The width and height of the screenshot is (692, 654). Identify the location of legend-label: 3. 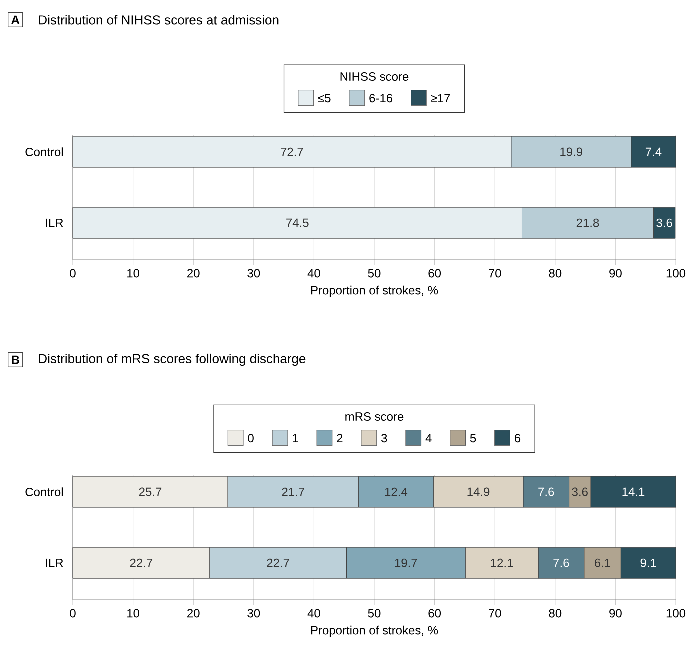
(385, 438).